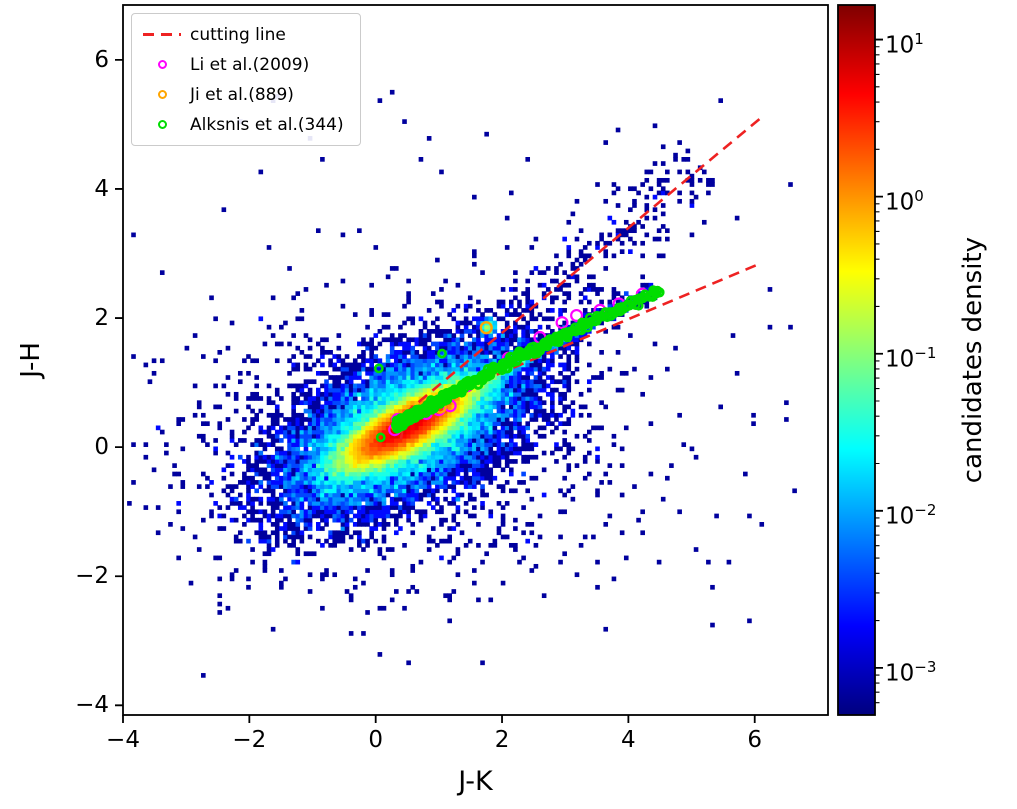 This screenshot has width=1017, height=809. Describe the element at coordinates (162, 124) in the screenshot. I see `green-circle-glyph` at that location.